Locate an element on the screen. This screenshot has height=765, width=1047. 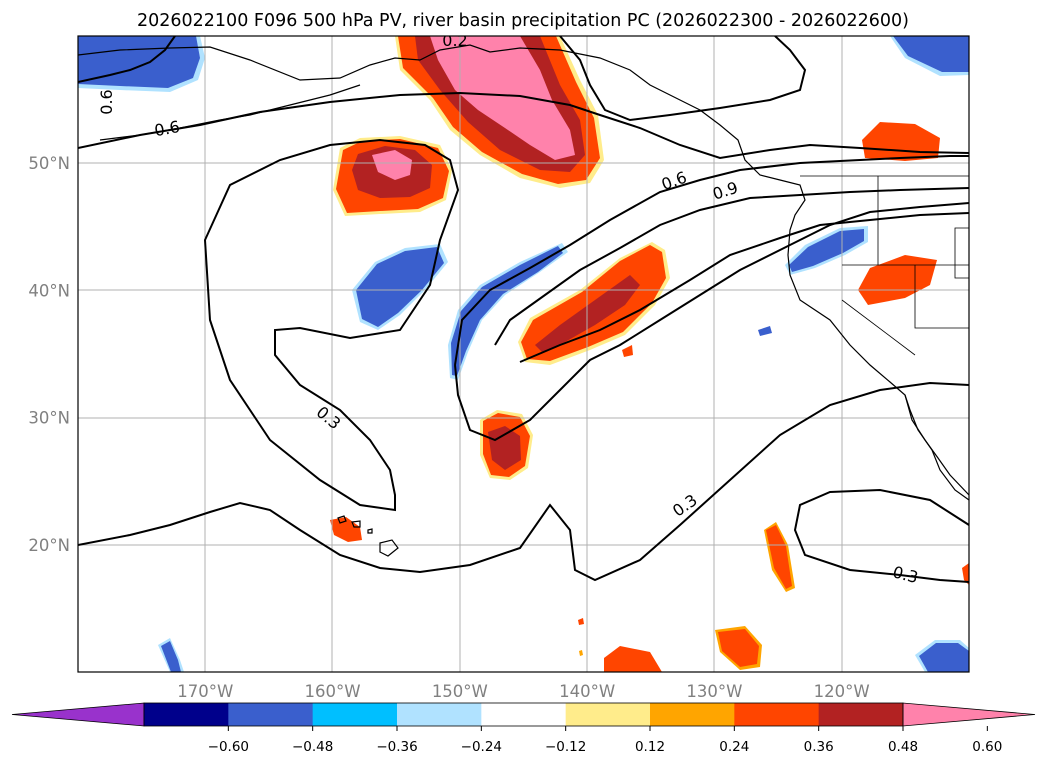
longitude-tick-label: 170°W is located at coordinates (205, 691).